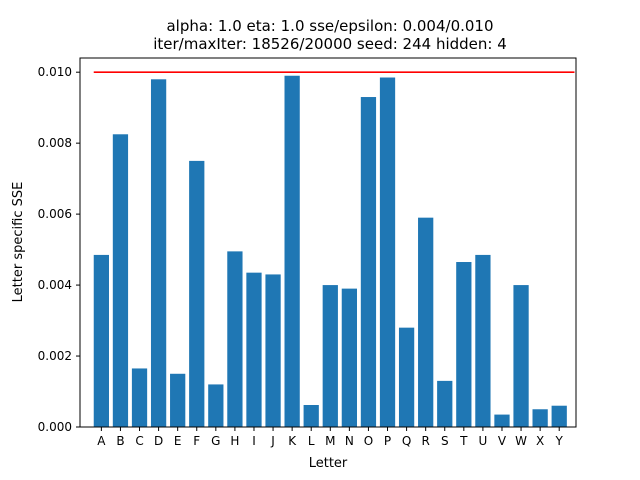 This screenshot has width=640, height=480. What do you see at coordinates (311, 441) in the screenshot?
I see `x-tick-label-L: L` at bounding box center [311, 441].